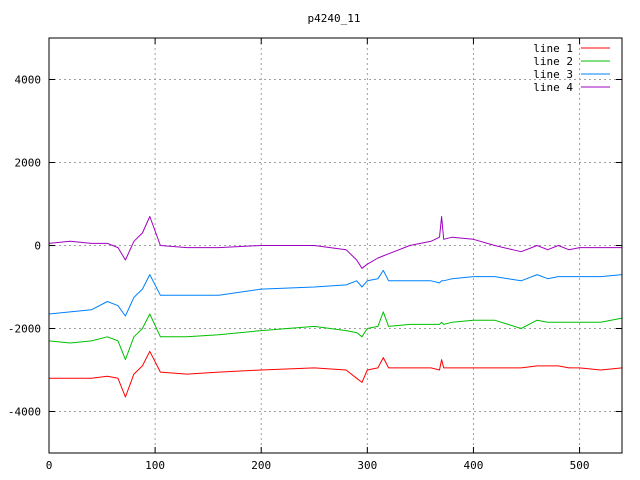 Image resolution: width=640 pixels, height=480 pixels. Describe the element at coordinates (28, 80) in the screenshot. I see `y-tick-label: 4000` at that location.